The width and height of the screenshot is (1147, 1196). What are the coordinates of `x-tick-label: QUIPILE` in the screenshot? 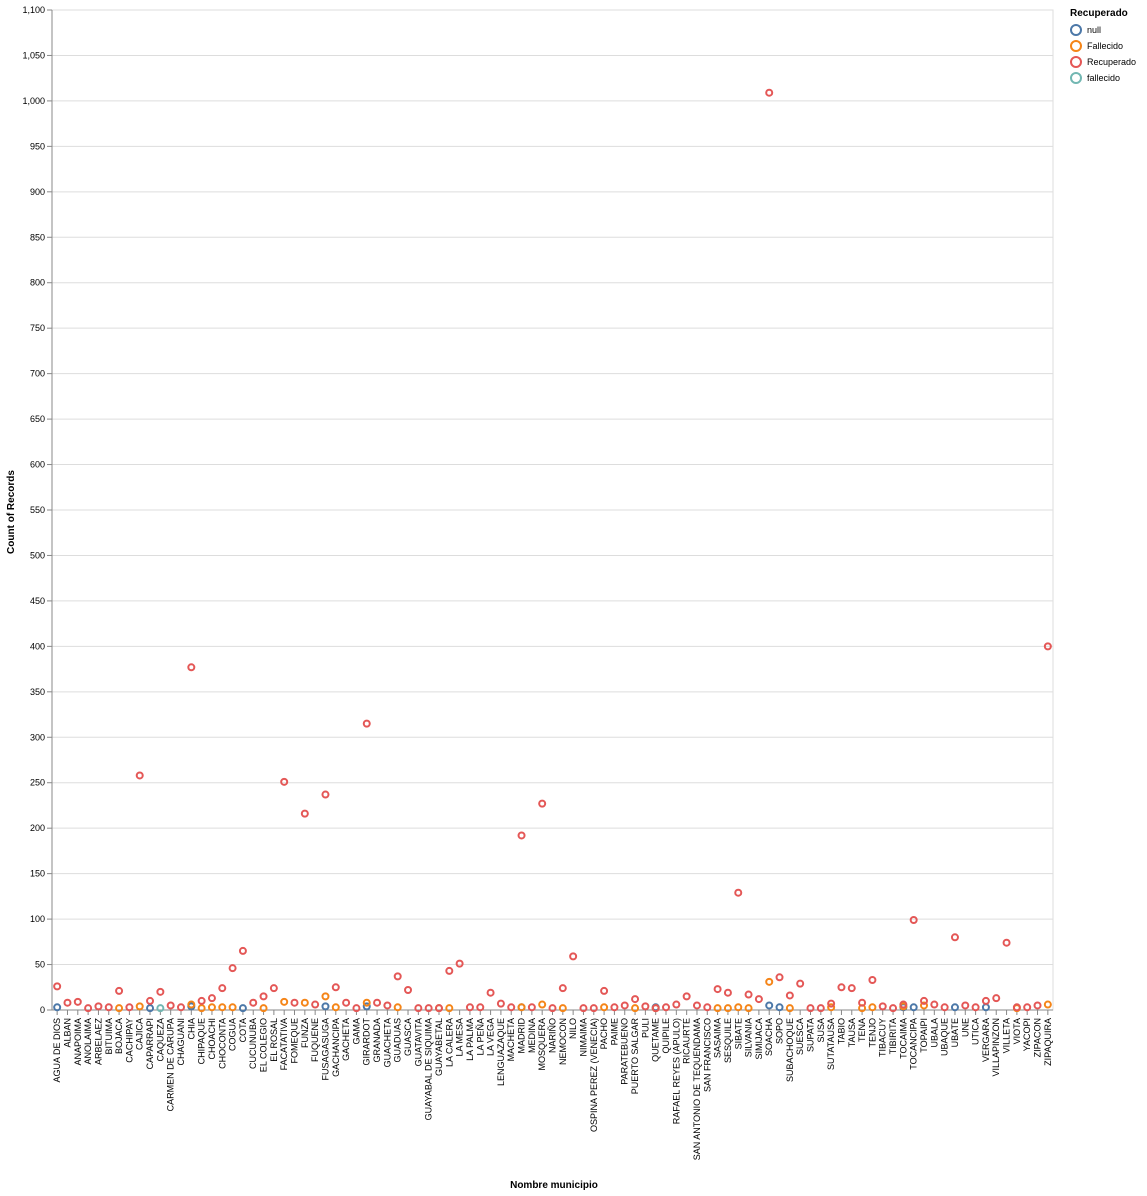 It's located at (666, 1036).